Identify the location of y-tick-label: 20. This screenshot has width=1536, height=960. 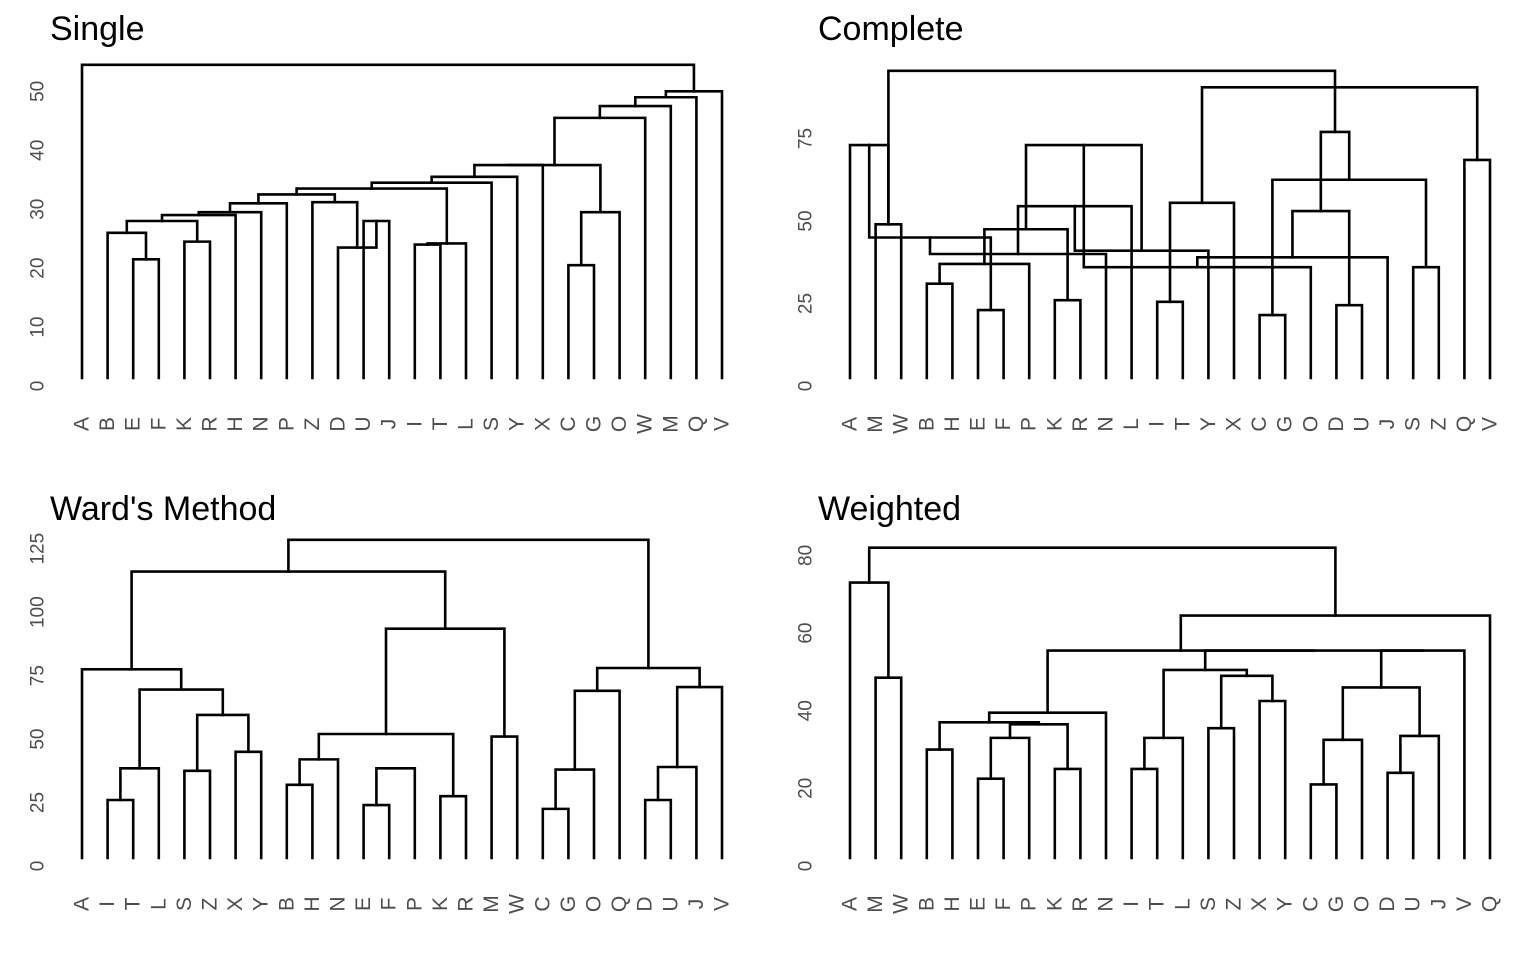
(38, 268).